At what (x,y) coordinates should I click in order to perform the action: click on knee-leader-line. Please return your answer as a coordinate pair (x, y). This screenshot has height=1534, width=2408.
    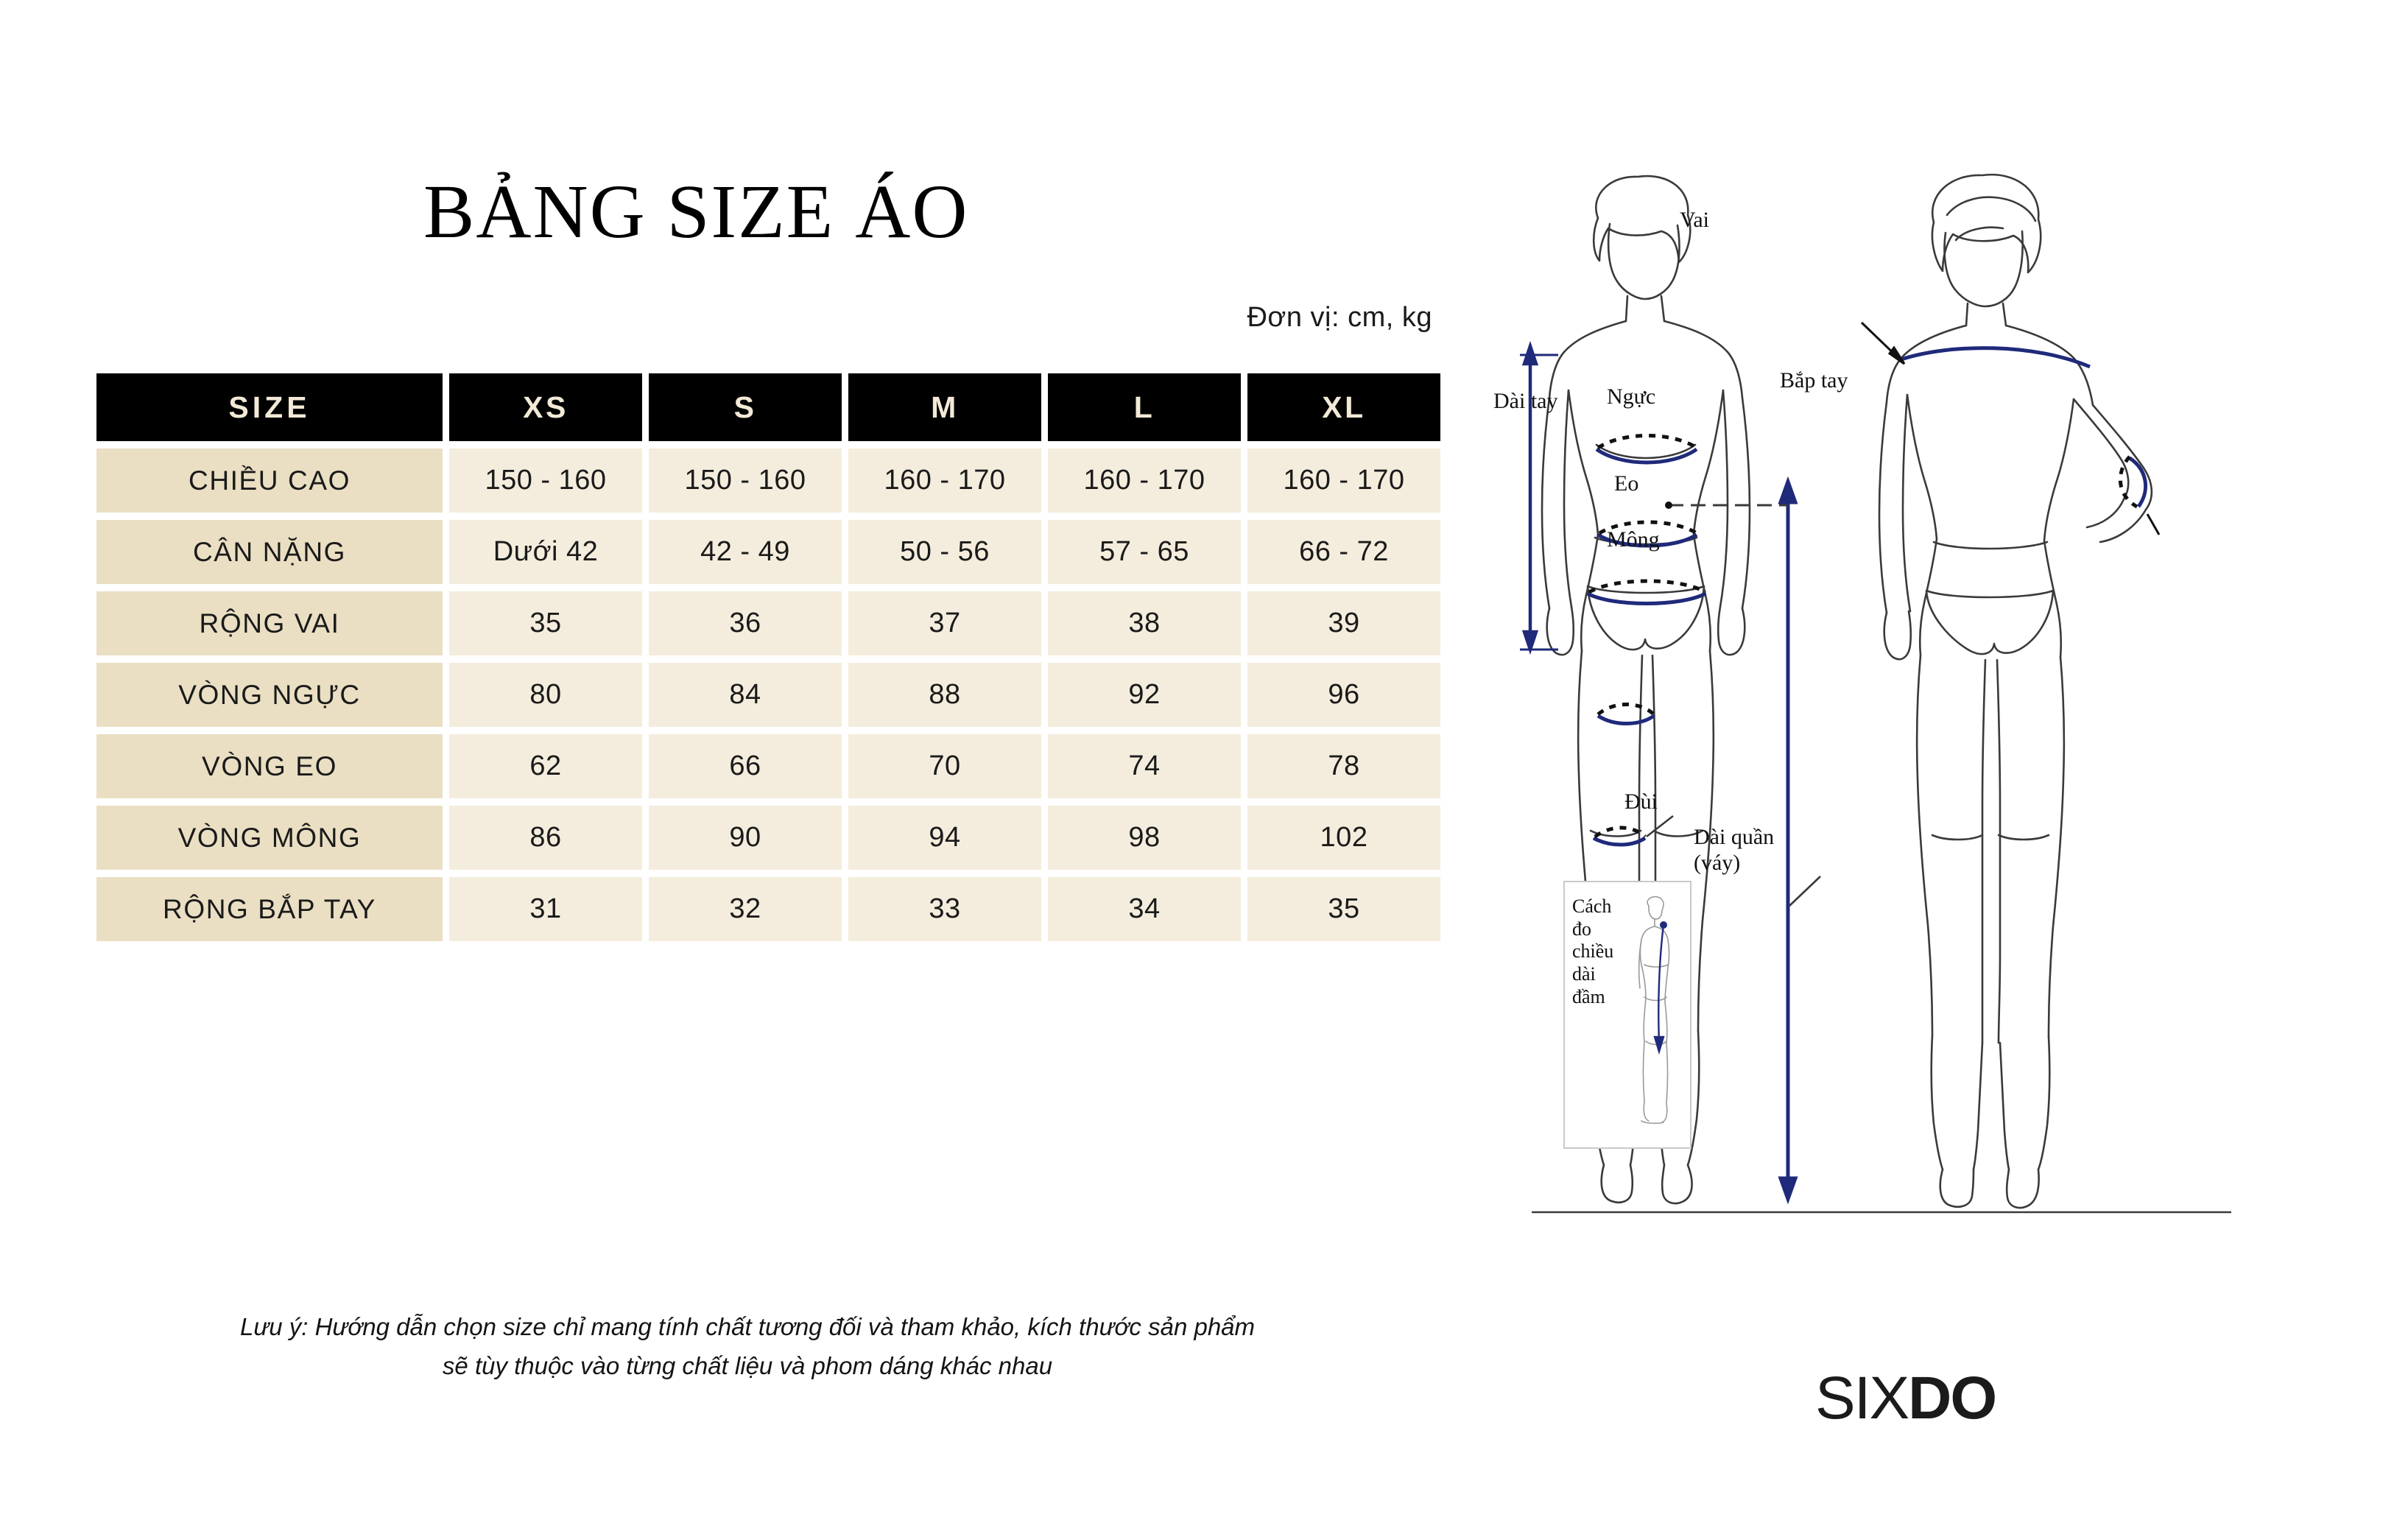
    Looking at the image, I should click on (1660, 826).